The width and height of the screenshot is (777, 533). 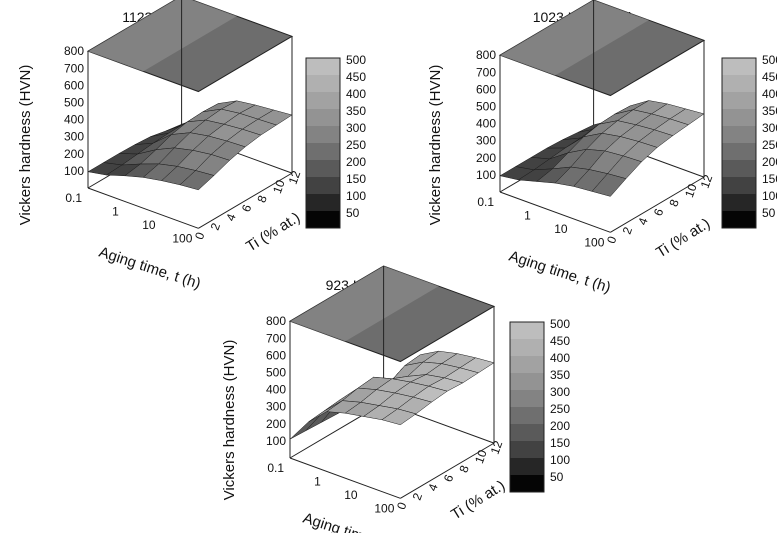 I want to click on x-tick-label: 1, so click(x=527, y=215).